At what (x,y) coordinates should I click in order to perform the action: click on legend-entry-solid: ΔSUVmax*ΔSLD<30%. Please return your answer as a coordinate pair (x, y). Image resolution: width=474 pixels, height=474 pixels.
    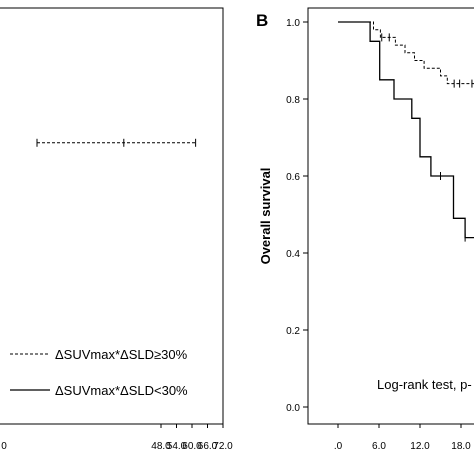
    Looking at the image, I should click on (121, 390).